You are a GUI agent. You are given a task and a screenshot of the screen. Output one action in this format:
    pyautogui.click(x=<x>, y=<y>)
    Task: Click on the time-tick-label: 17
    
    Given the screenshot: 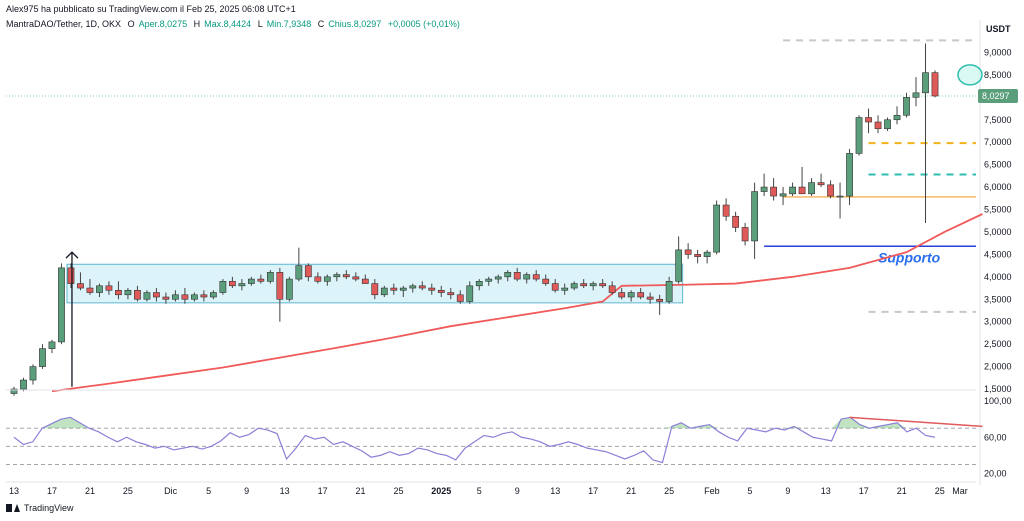 What is the action you would take?
    pyautogui.click(x=52, y=491)
    